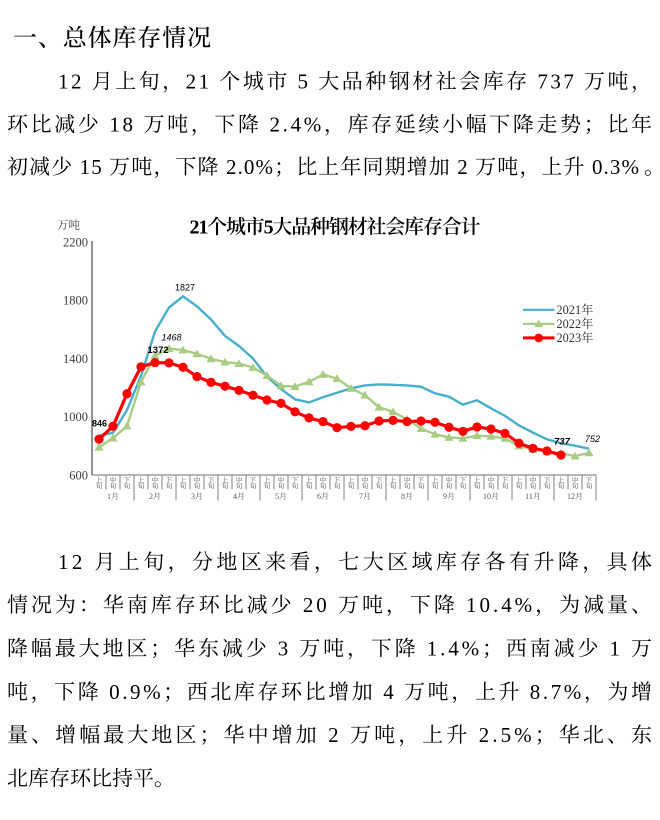 The image size is (660, 820). What do you see at coordinates (575, 496) in the screenshot?
I see `svg-text: 12月` at bounding box center [575, 496].